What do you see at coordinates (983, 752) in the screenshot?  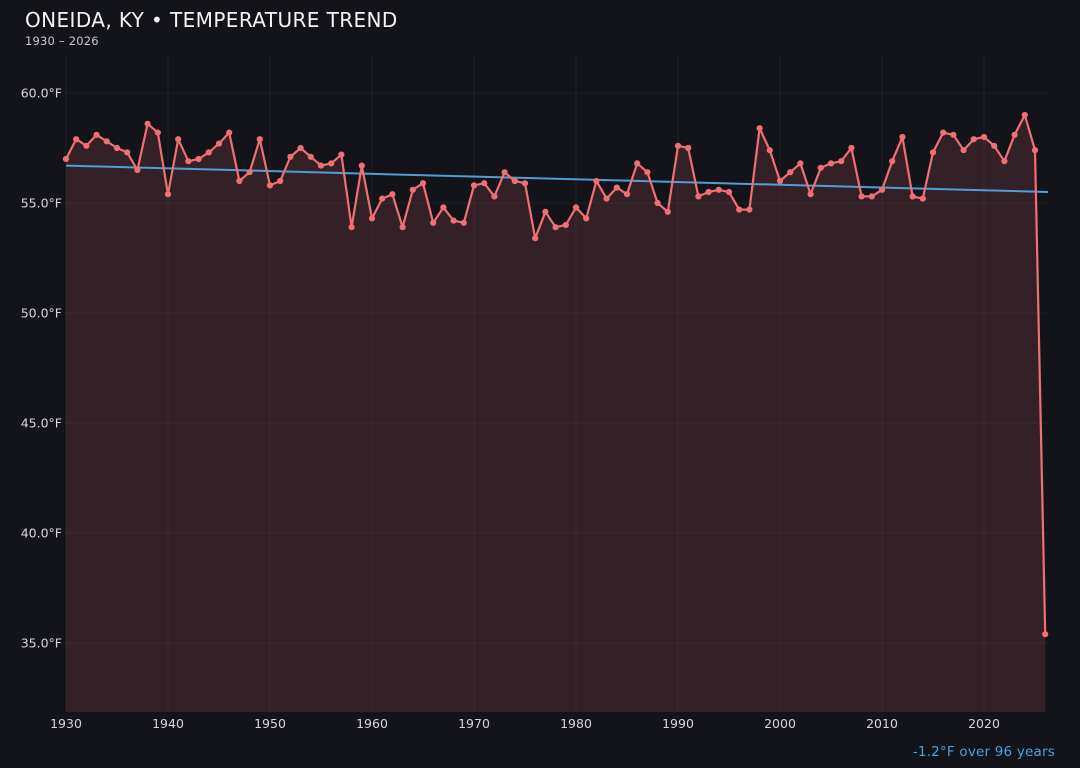 I see `trend-summary-note: -1.2°F over 96 years` at bounding box center [983, 752].